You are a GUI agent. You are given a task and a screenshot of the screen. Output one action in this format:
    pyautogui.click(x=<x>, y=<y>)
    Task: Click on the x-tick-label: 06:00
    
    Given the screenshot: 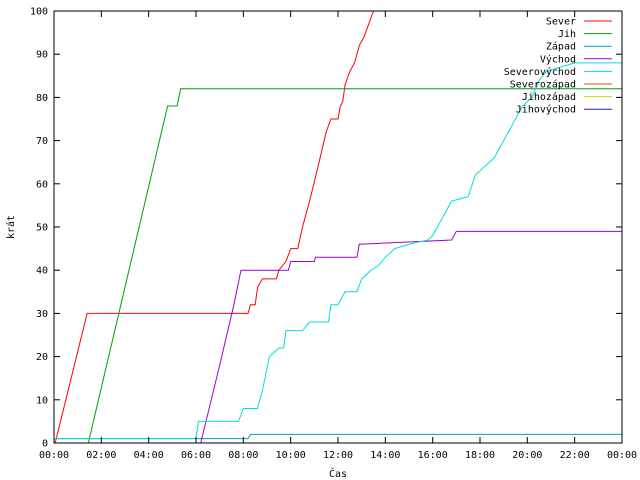 What is the action you would take?
    pyautogui.click(x=196, y=455)
    